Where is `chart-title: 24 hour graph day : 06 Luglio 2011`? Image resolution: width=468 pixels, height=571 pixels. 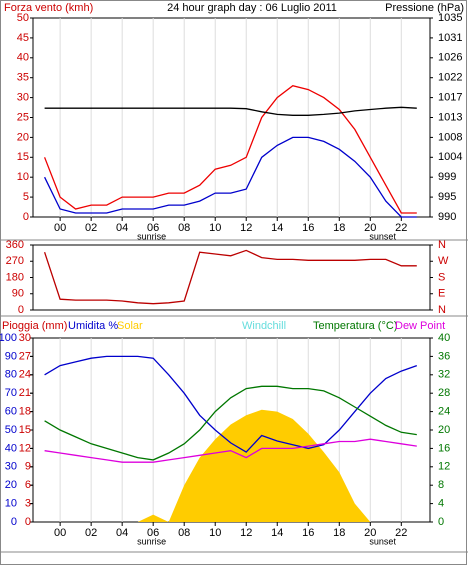 chart-title: 24 hour graph day : 06 Luglio 2011 is located at coordinates (252, 8).